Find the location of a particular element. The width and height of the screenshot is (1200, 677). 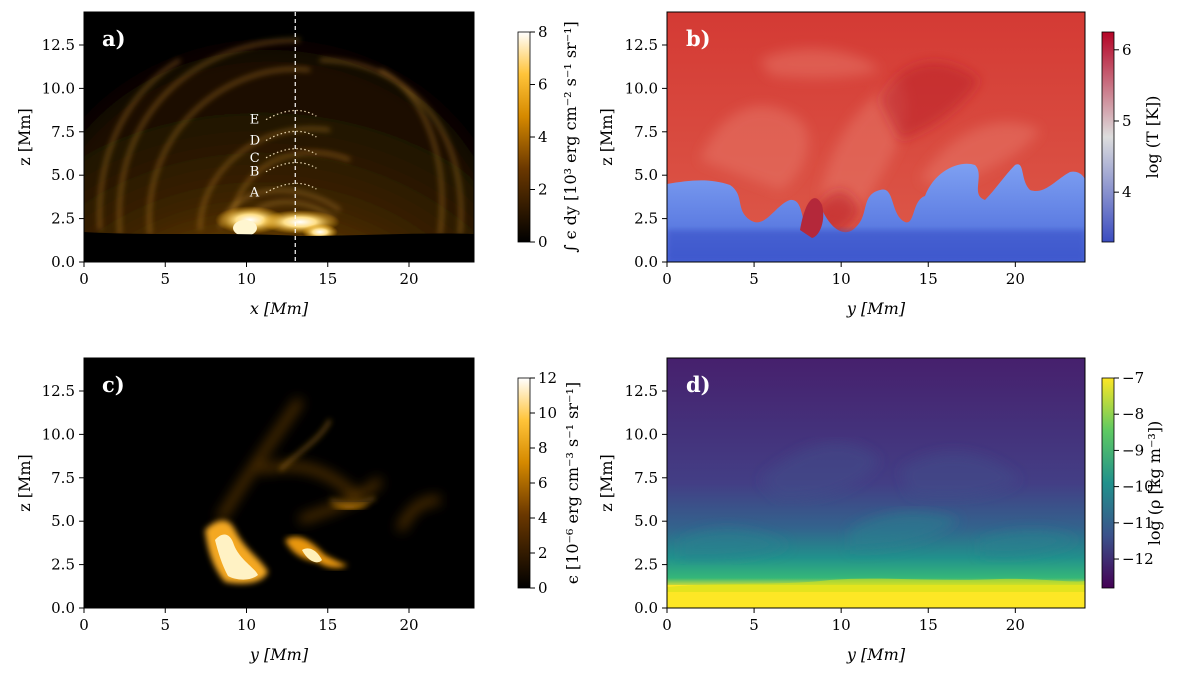

panel-d-colorbar-label: log (ρ [kg m⁻³]) is located at coordinates (1154, 483).